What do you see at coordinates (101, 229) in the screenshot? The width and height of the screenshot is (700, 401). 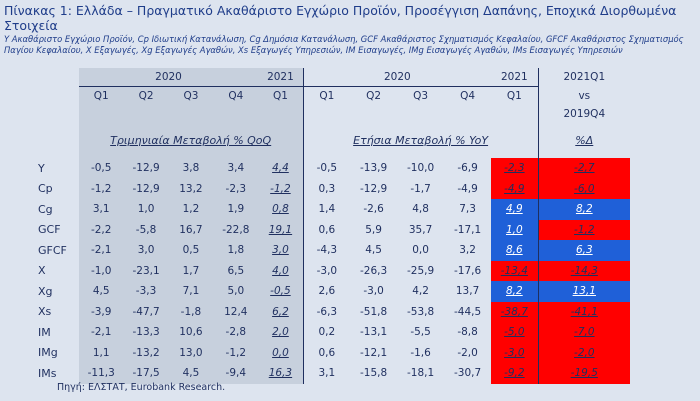 I see `data-cell: -2,2` at bounding box center [101, 229].